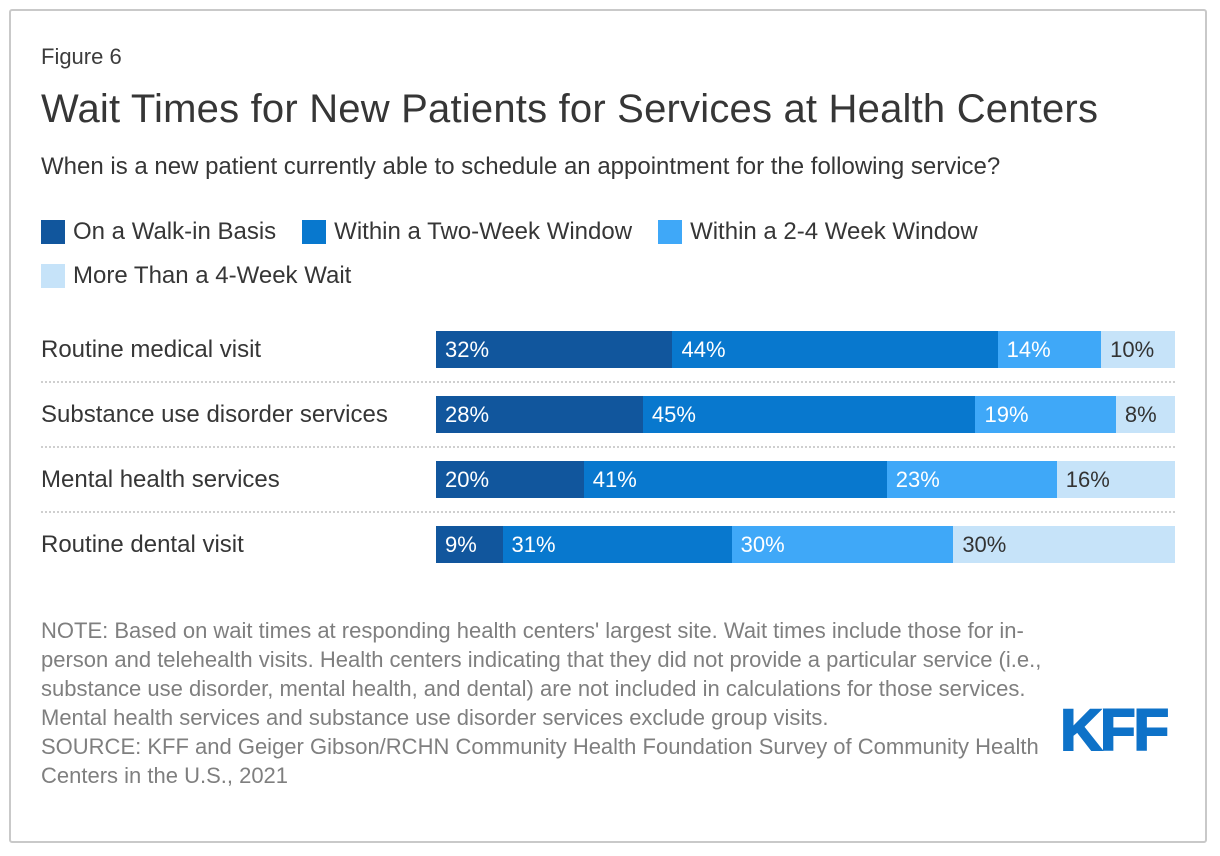 The image size is (1220, 856). Describe the element at coordinates (214, 414) in the screenshot. I see `category-label: Substance use disorder services` at that location.